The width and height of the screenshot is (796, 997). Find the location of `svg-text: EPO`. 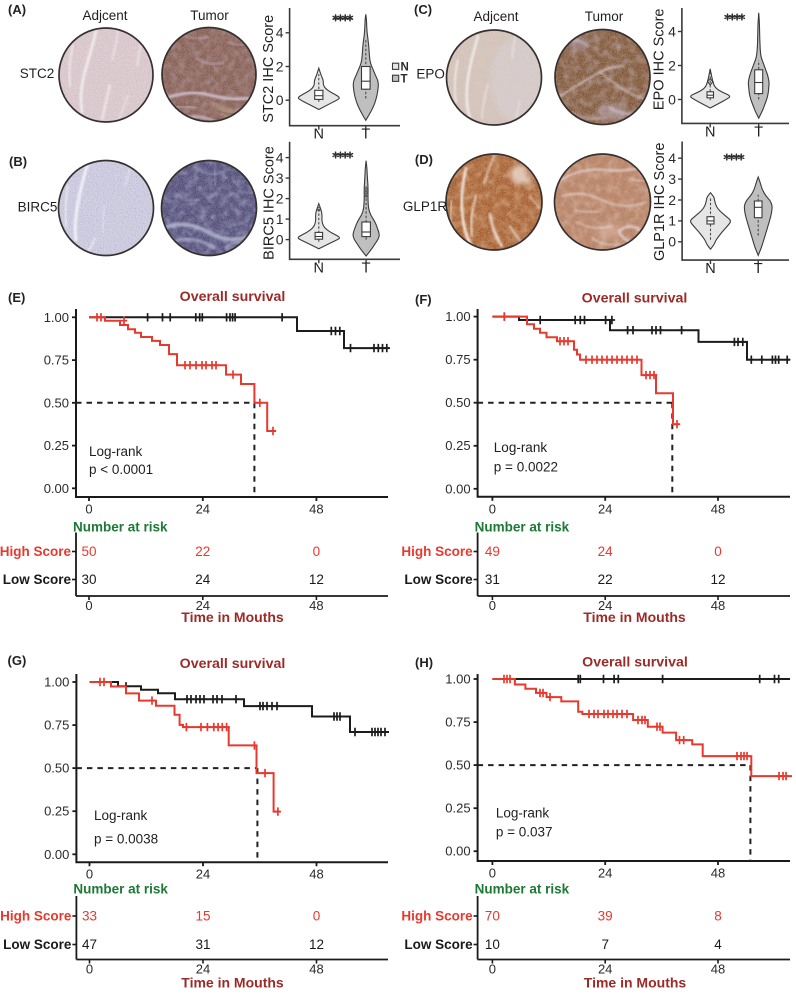

svg-text: EPO is located at coordinates (430, 74).